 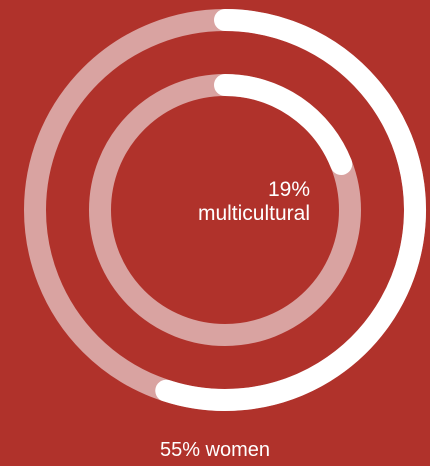 I want to click on inner-ring-progress-arc, so click(x=283, y=124).